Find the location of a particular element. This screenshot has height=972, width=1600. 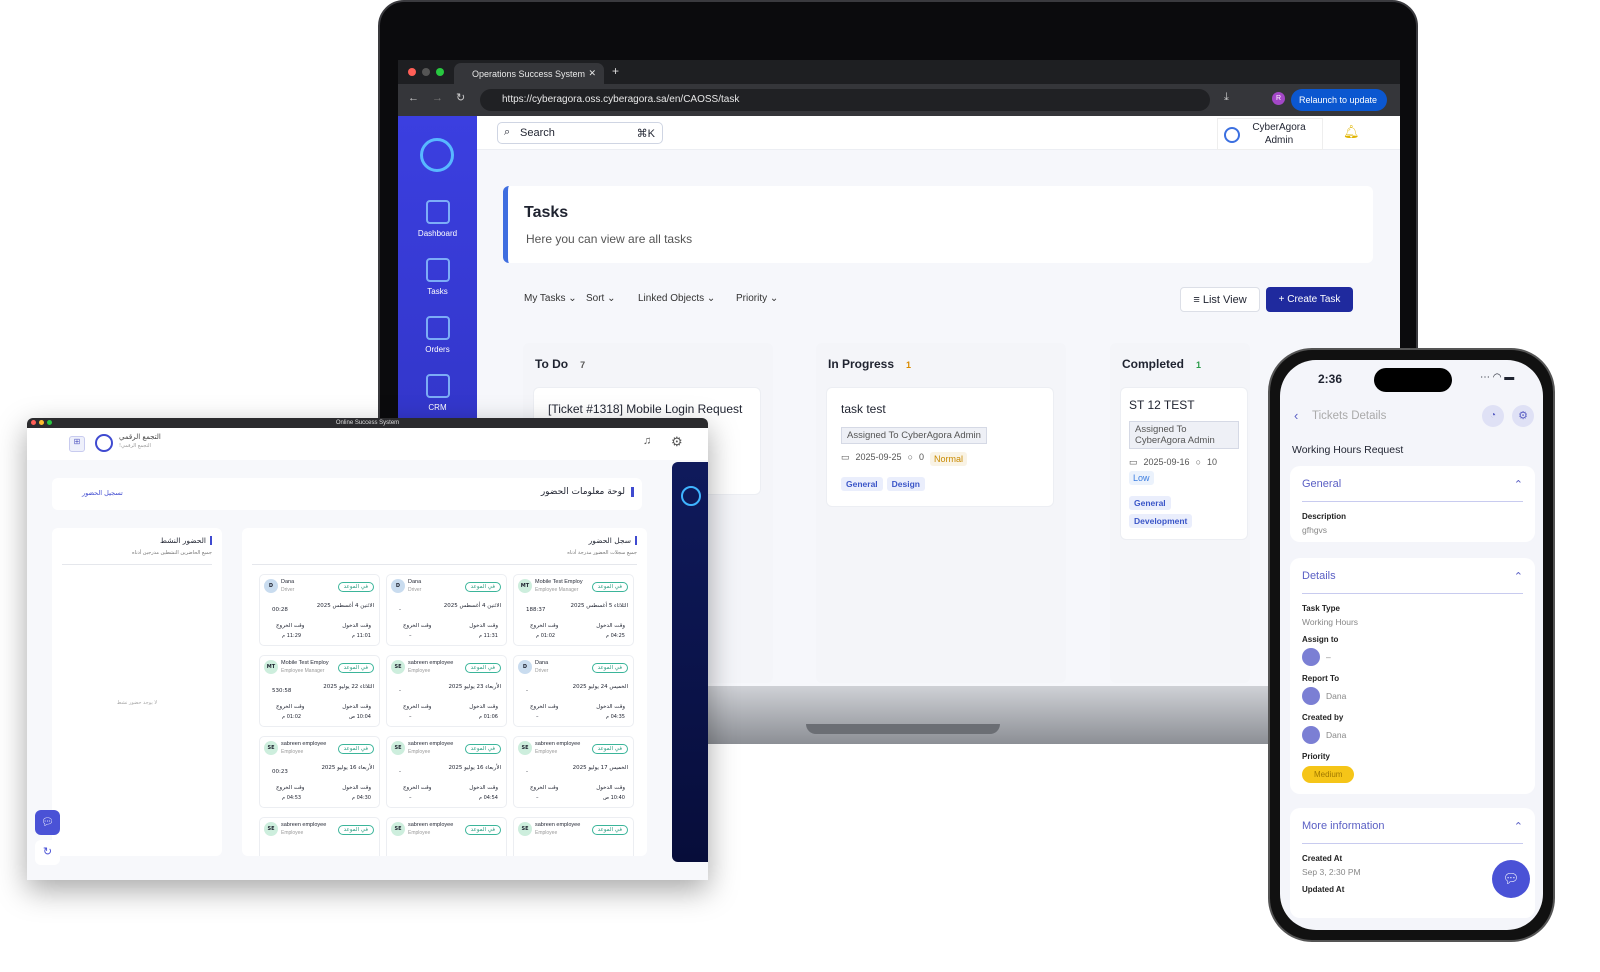

column-count: 7 is located at coordinates (583, 365).